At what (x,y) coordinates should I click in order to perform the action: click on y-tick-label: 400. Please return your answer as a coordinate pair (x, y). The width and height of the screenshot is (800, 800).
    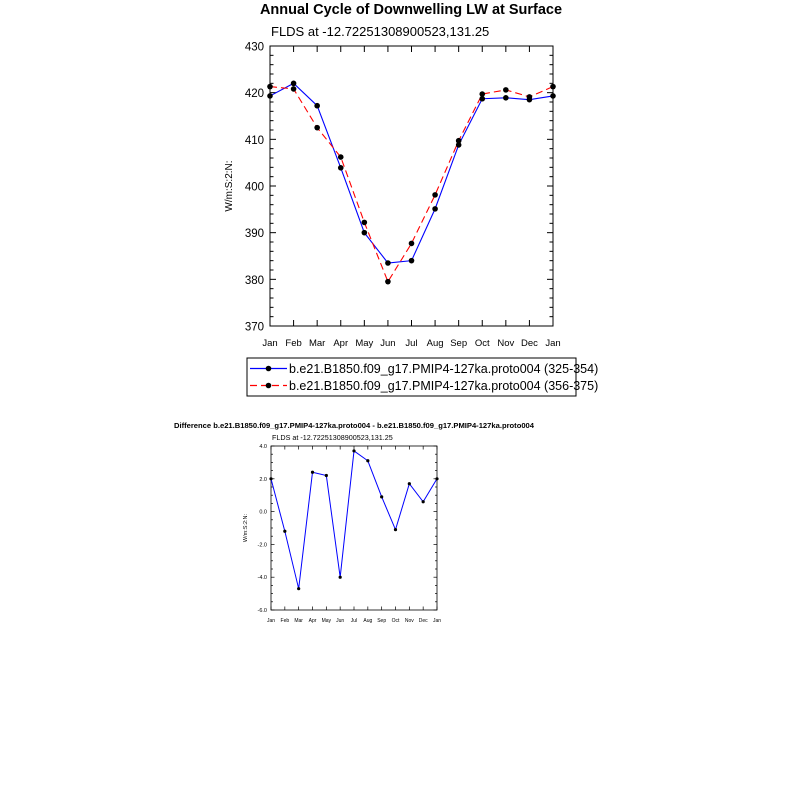
    Looking at the image, I should click on (254, 188).